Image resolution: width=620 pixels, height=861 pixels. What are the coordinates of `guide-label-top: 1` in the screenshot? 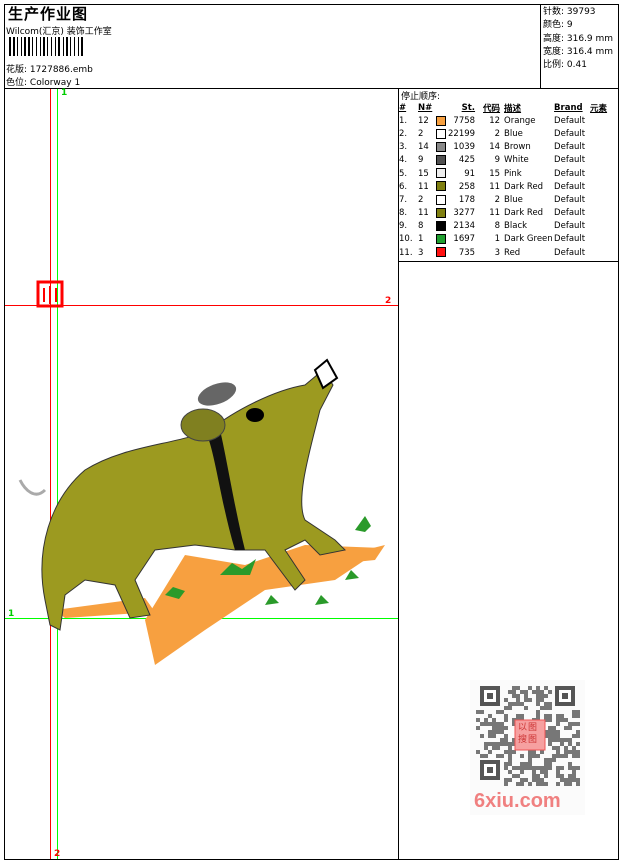 It's located at (64, 93).